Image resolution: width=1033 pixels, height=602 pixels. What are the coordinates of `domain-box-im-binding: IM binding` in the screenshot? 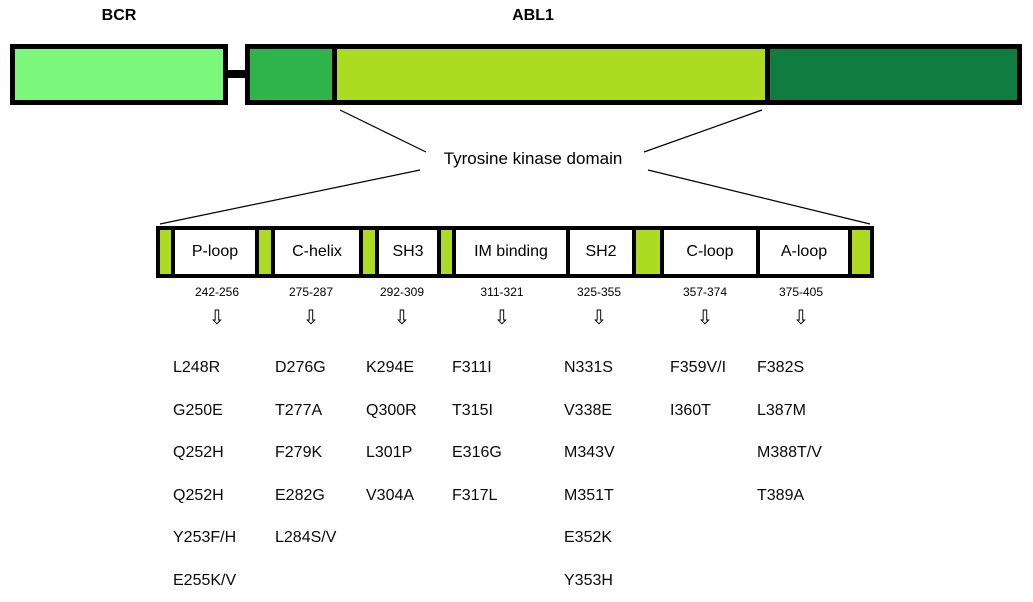 It's located at (511, 252).